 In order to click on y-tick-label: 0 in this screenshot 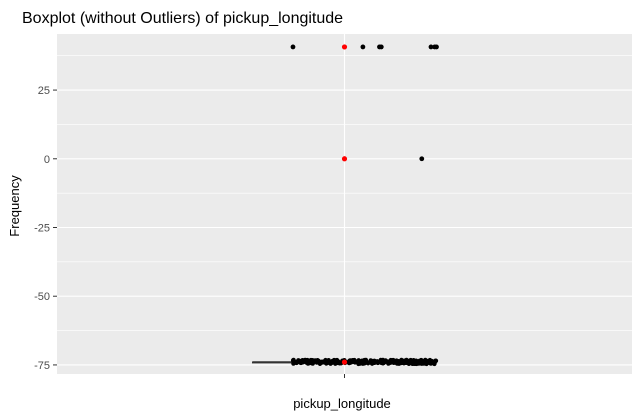, I will do `click(47, 160)`.